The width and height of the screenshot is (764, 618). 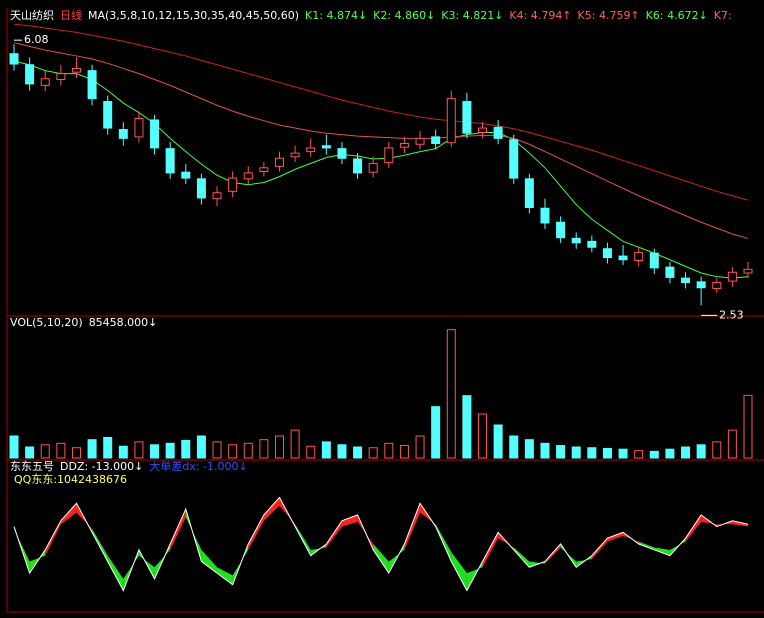 What do you see at coordinates (540, 15) in the screenshot?
I see `ma-readout: K4: 4.794↑` at bounding box center [540, 15].